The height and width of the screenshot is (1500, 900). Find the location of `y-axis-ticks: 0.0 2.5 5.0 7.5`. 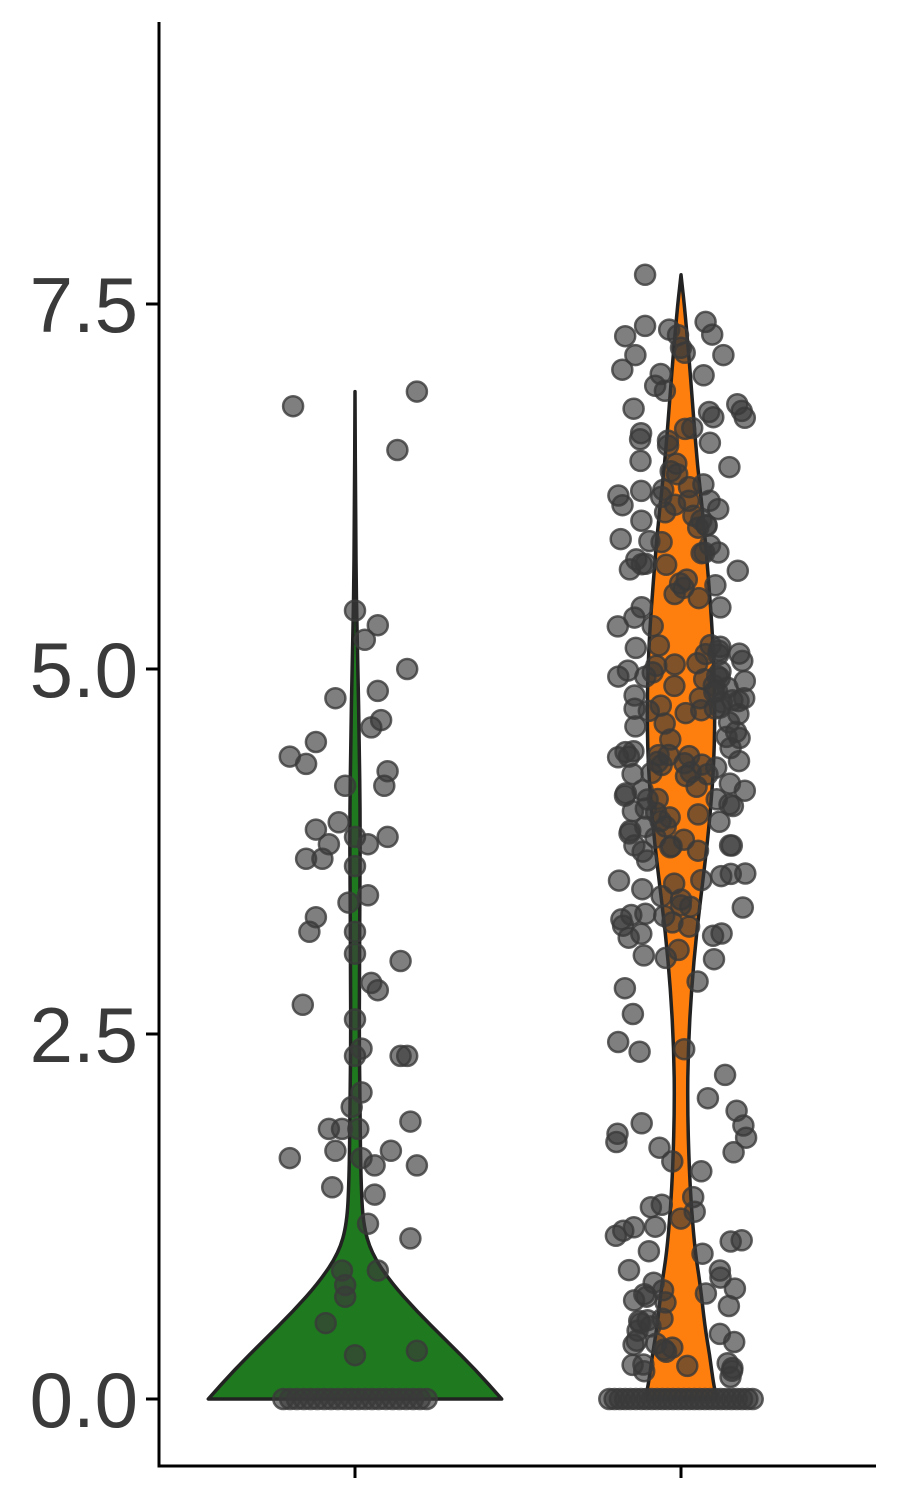

y-axis-ticks: 0.0 2.5 5.0 7.5 is located at coordinates (94, 852).